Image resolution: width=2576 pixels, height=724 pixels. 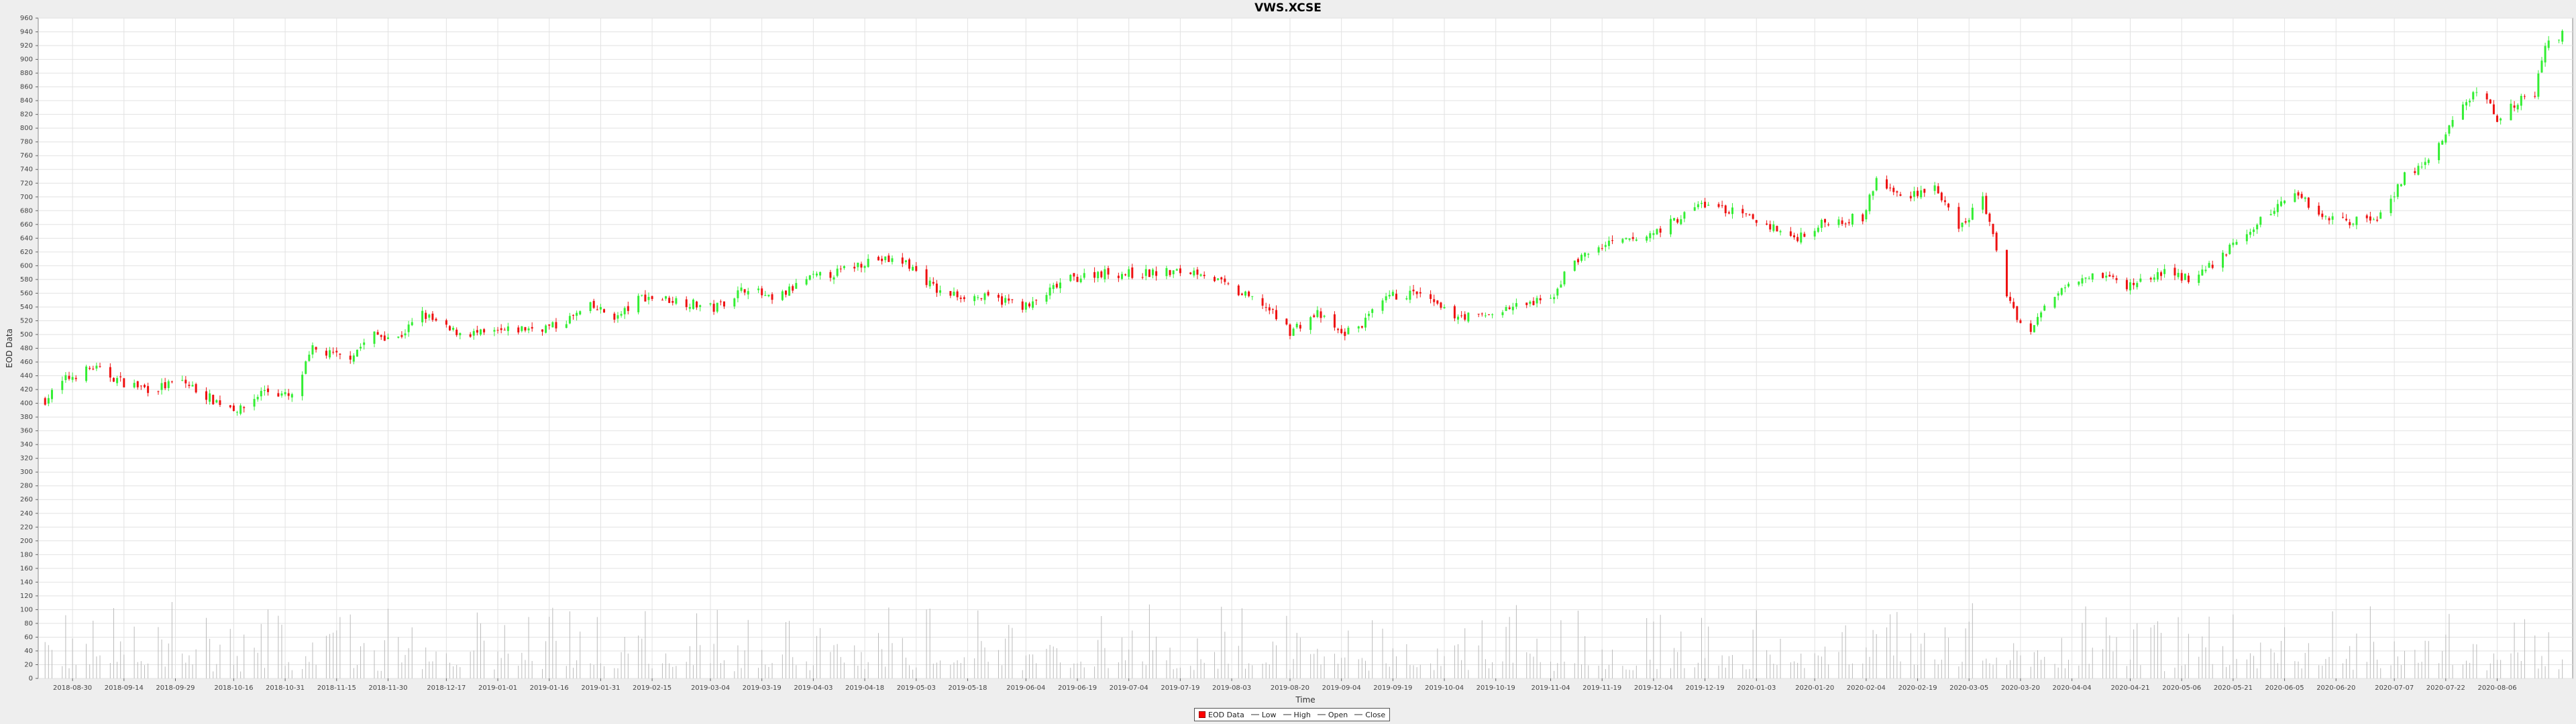 What do you see at coordinates (1321, 714) in the screenshot?
I see `open-swatch-icon` at bounding box center [1321, 714].